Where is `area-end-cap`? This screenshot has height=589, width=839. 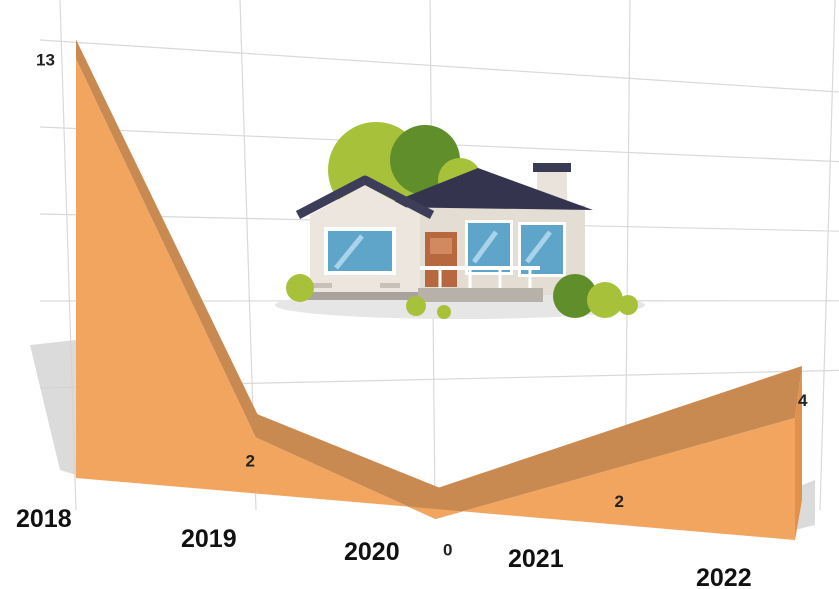 area-end-cap is located at coordinates (798, 453).